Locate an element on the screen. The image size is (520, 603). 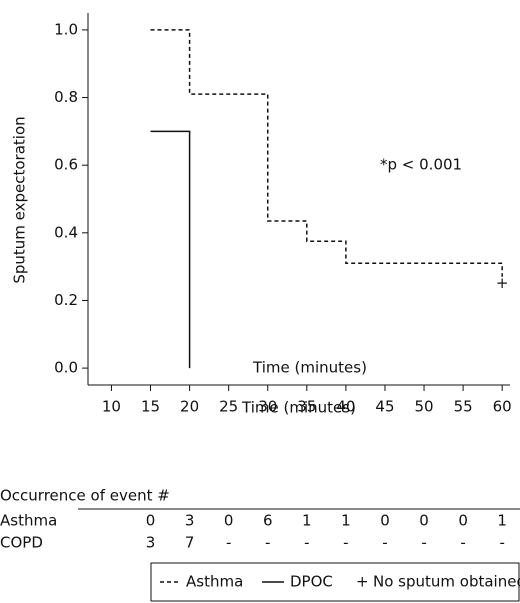
y-axis-label: Sputum expectoration is located at coordinates (20, 199).